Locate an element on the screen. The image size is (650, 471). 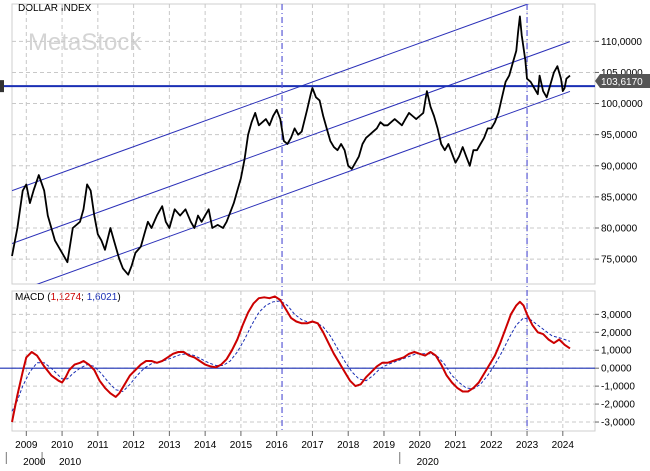
watermark: MetaStock is located at coordinates (85, 42).